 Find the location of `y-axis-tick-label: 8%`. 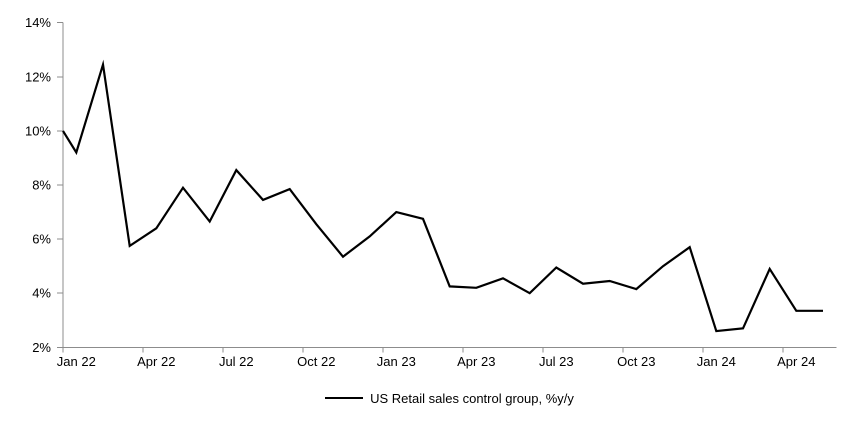

y-axis-tick-label: 8% is located at coordinates (41, 185).